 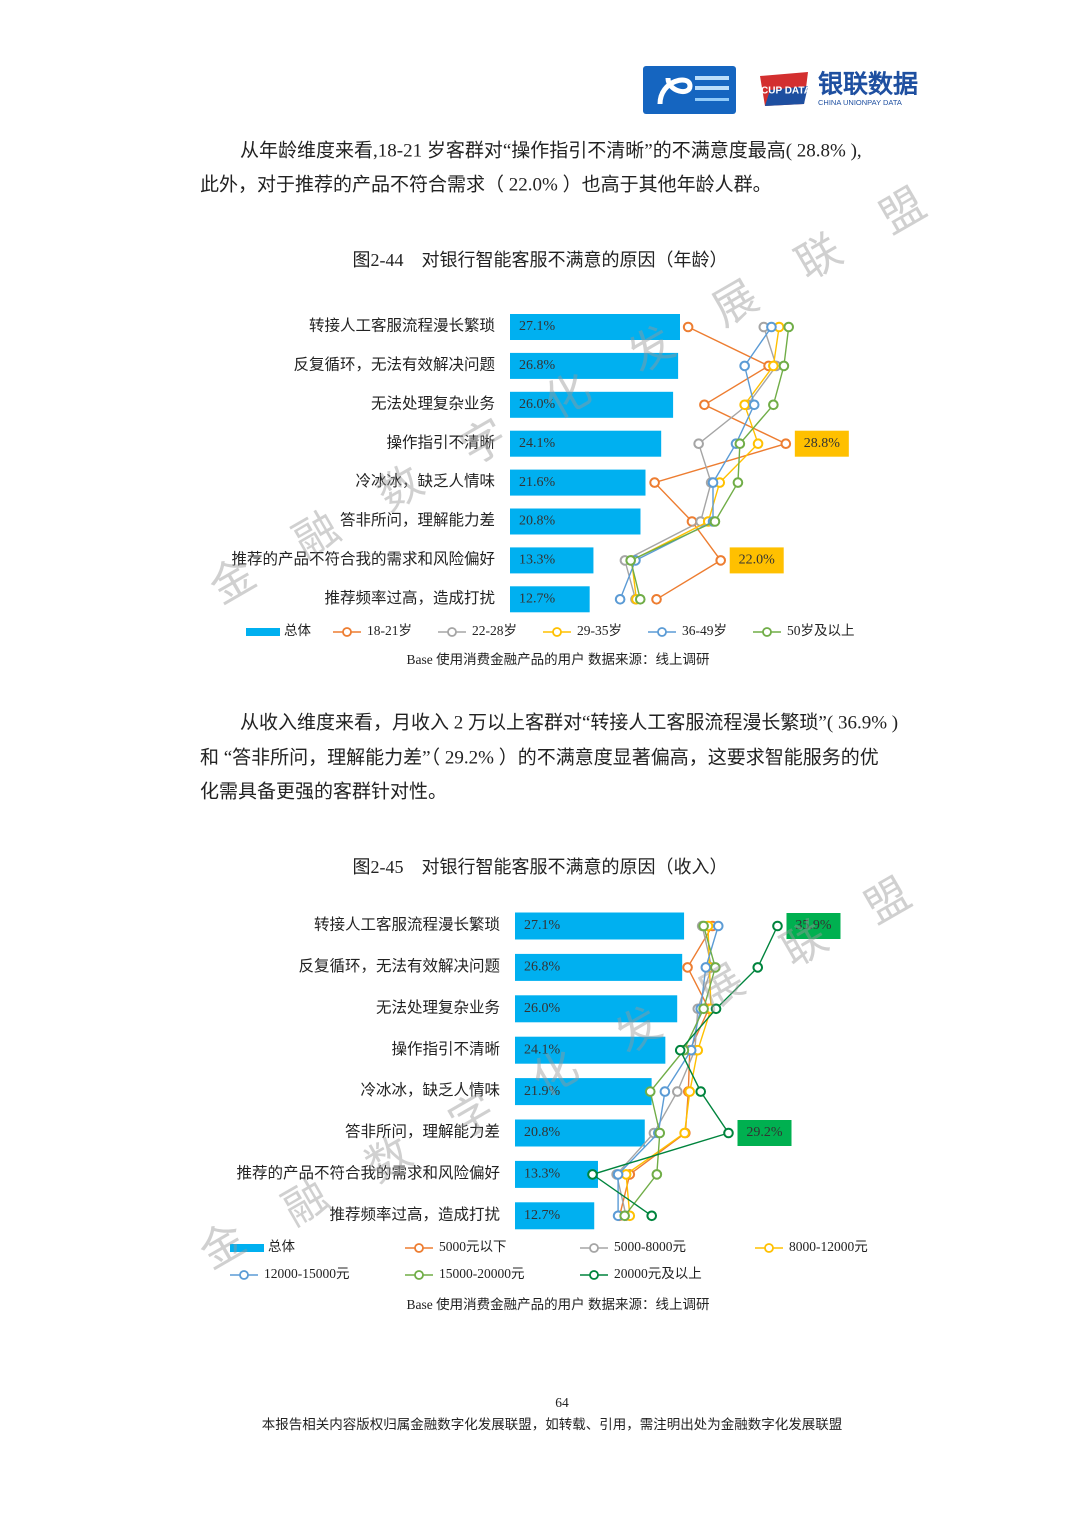 What do you see at coordinates (675, 91) in the screenshot?
I see `alliance-logo-mark` at bounding box center [675, 91].